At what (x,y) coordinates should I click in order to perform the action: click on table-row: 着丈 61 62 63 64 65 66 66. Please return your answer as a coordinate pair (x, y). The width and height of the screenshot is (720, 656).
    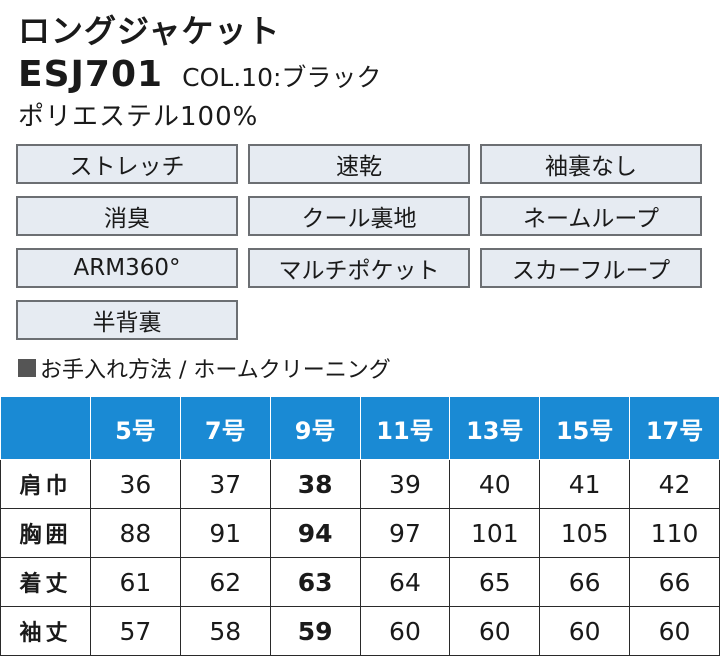
    Looking at the image, I should click on (360, 582).